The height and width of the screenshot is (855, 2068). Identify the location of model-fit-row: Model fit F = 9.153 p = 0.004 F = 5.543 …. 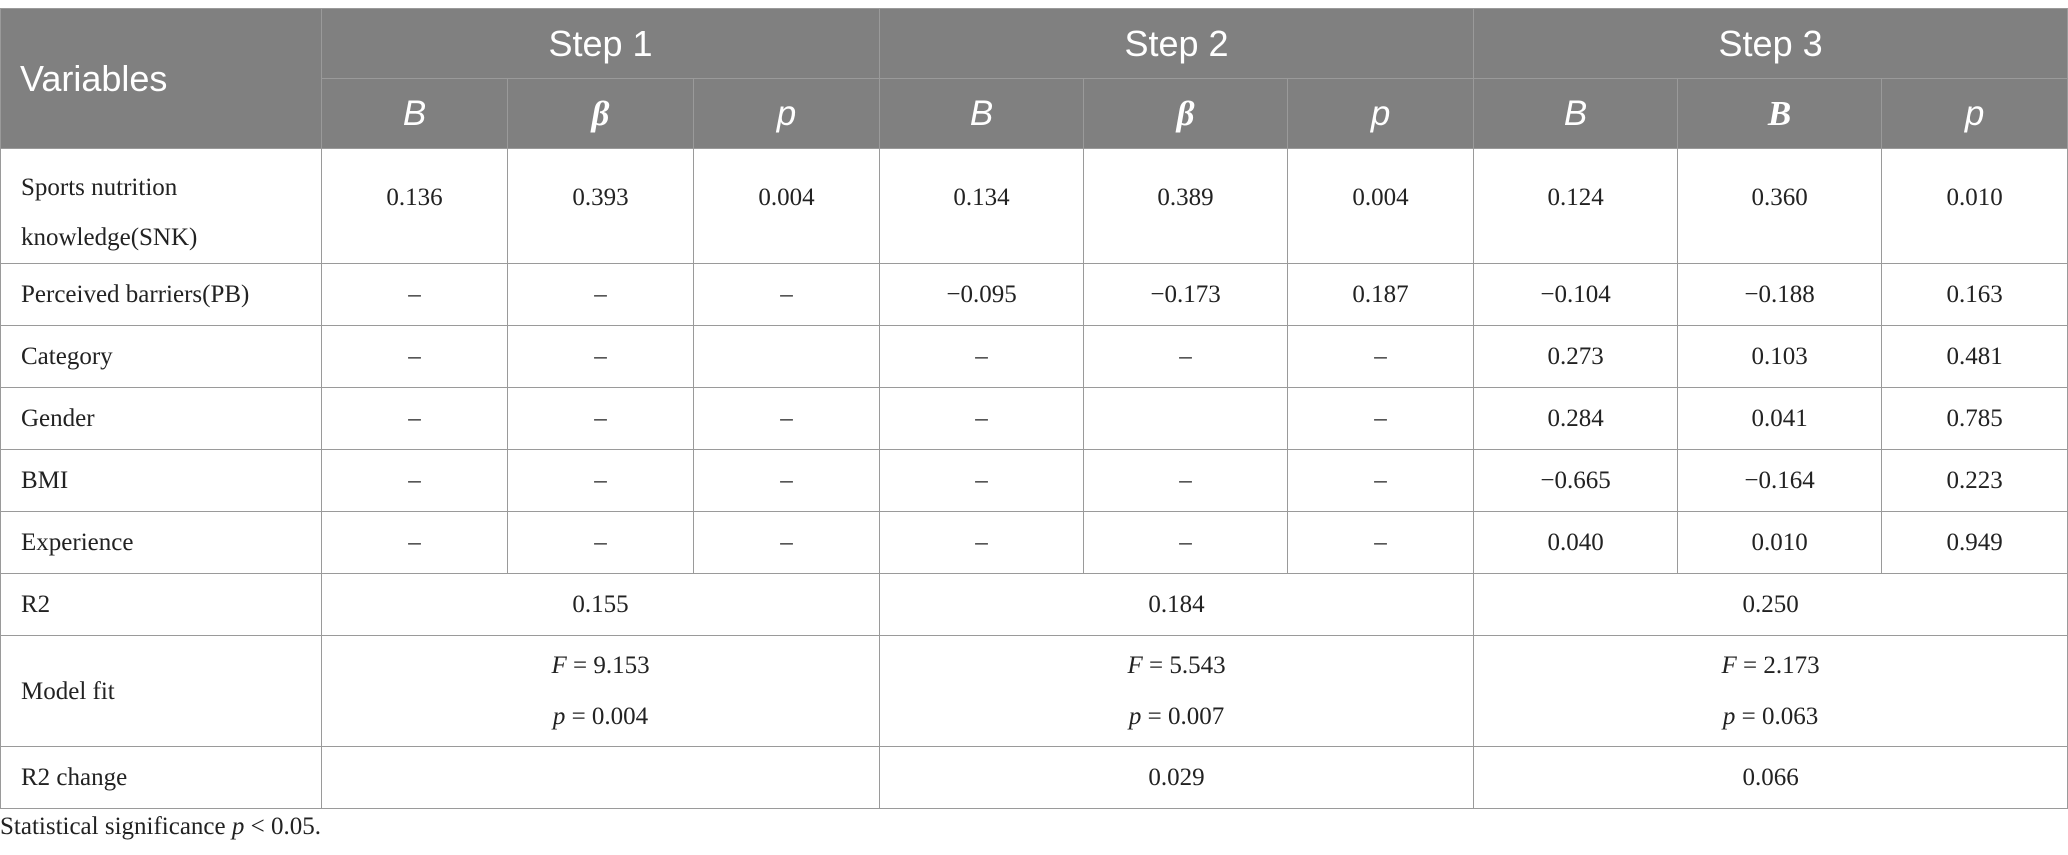
(1034, 691).